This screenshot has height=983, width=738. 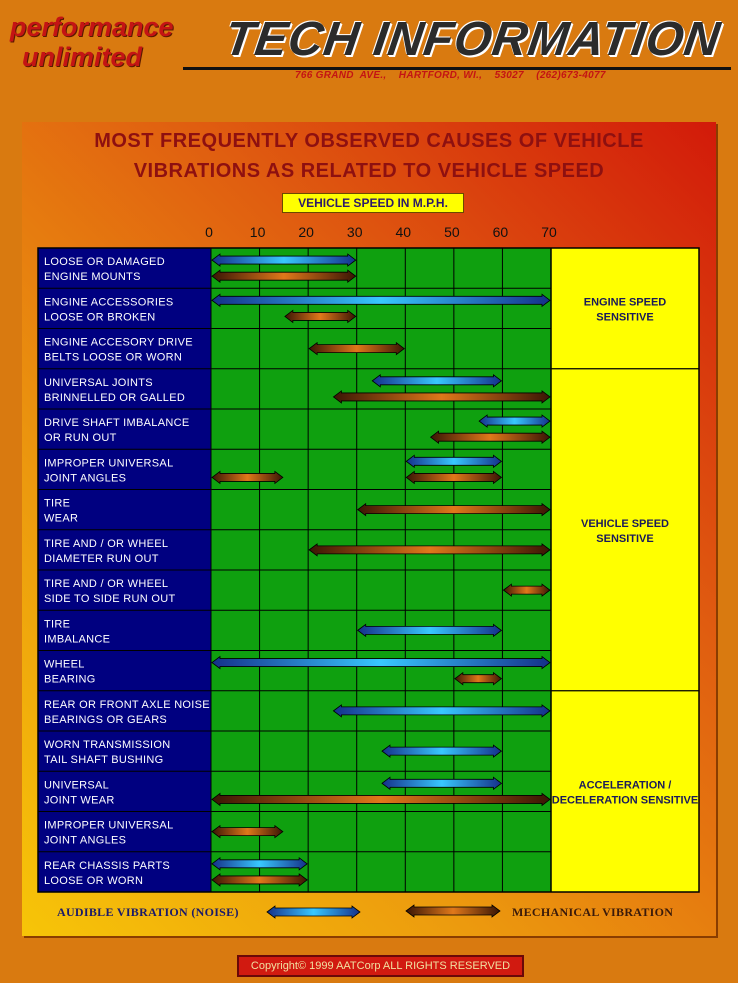 I want to click on row-label-line-2: BRINNELLED OR GALLED, so click(x=114, y=398).